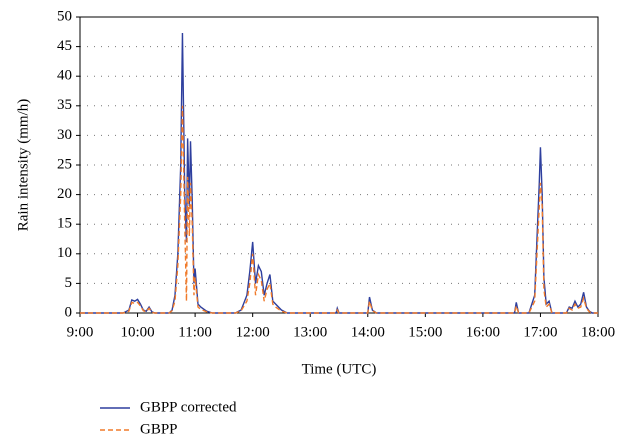  Describe the element at coordinates (69, 283) in the screenshot. I see `y-tick-label: 5` at that location.